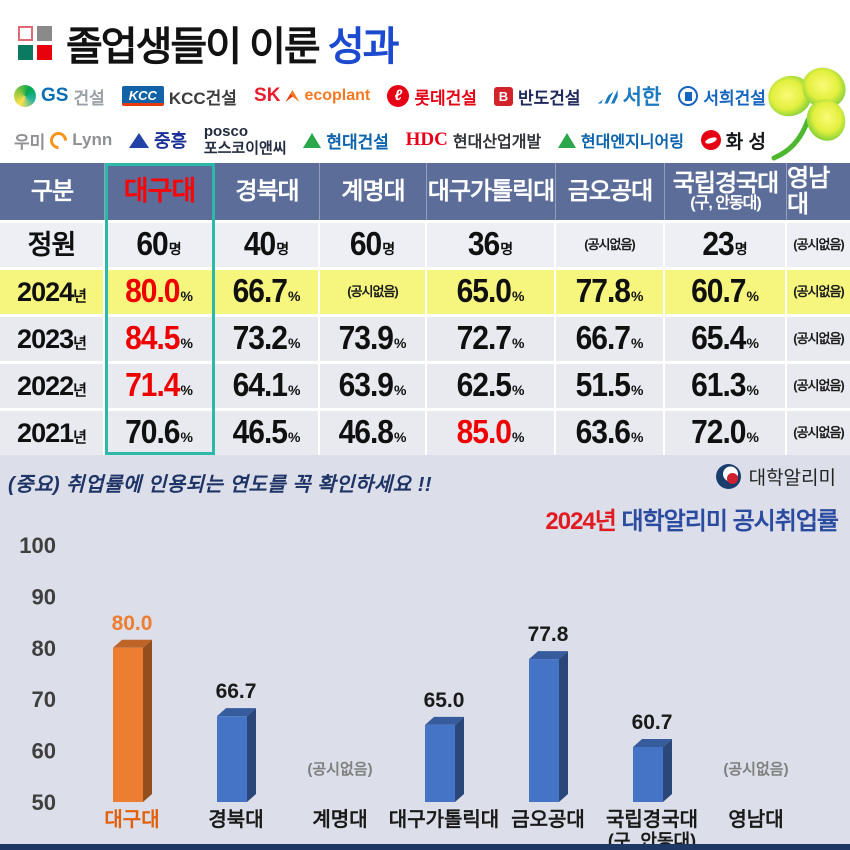  What do you see at coordinates (745, 142) in the screenshot?
I see `logo-text: 화 성` at bounding box center [745, 142].